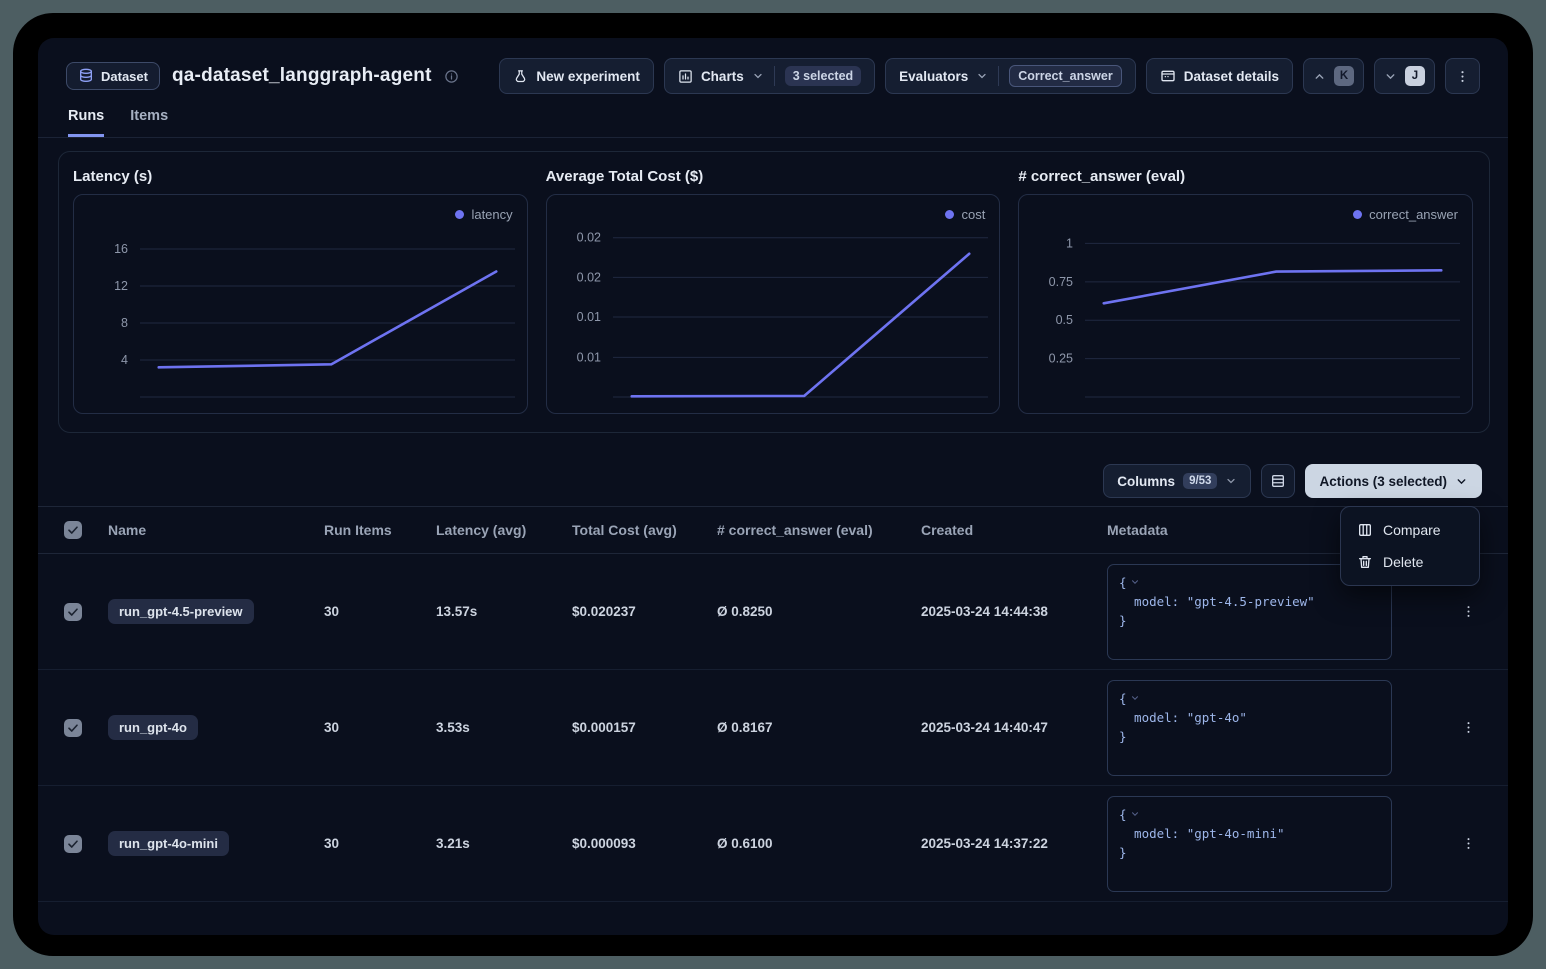  What do you see at coordinates (451, 76) in the screenshot?
I see `info-icon` at bounding box center [451, 76].